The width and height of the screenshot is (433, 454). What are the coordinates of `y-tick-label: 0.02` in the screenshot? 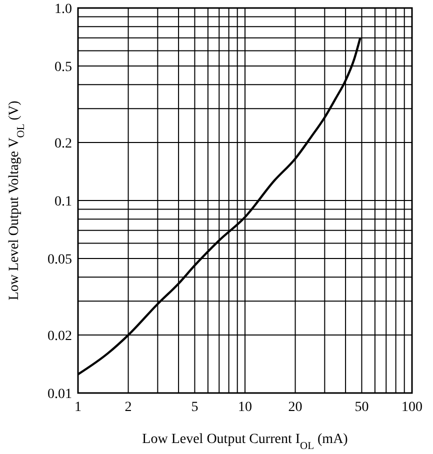 It's located at (60, 336).